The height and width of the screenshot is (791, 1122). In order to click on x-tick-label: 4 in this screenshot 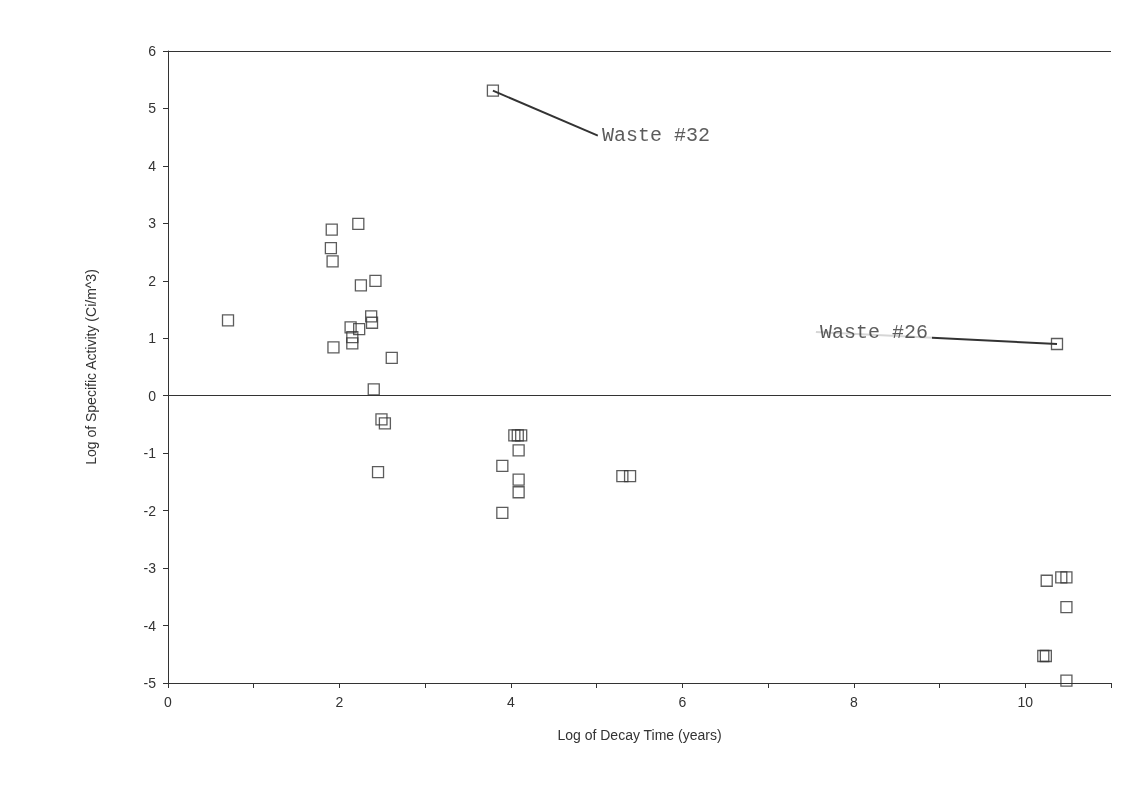, I will do `click(511, 702)`.